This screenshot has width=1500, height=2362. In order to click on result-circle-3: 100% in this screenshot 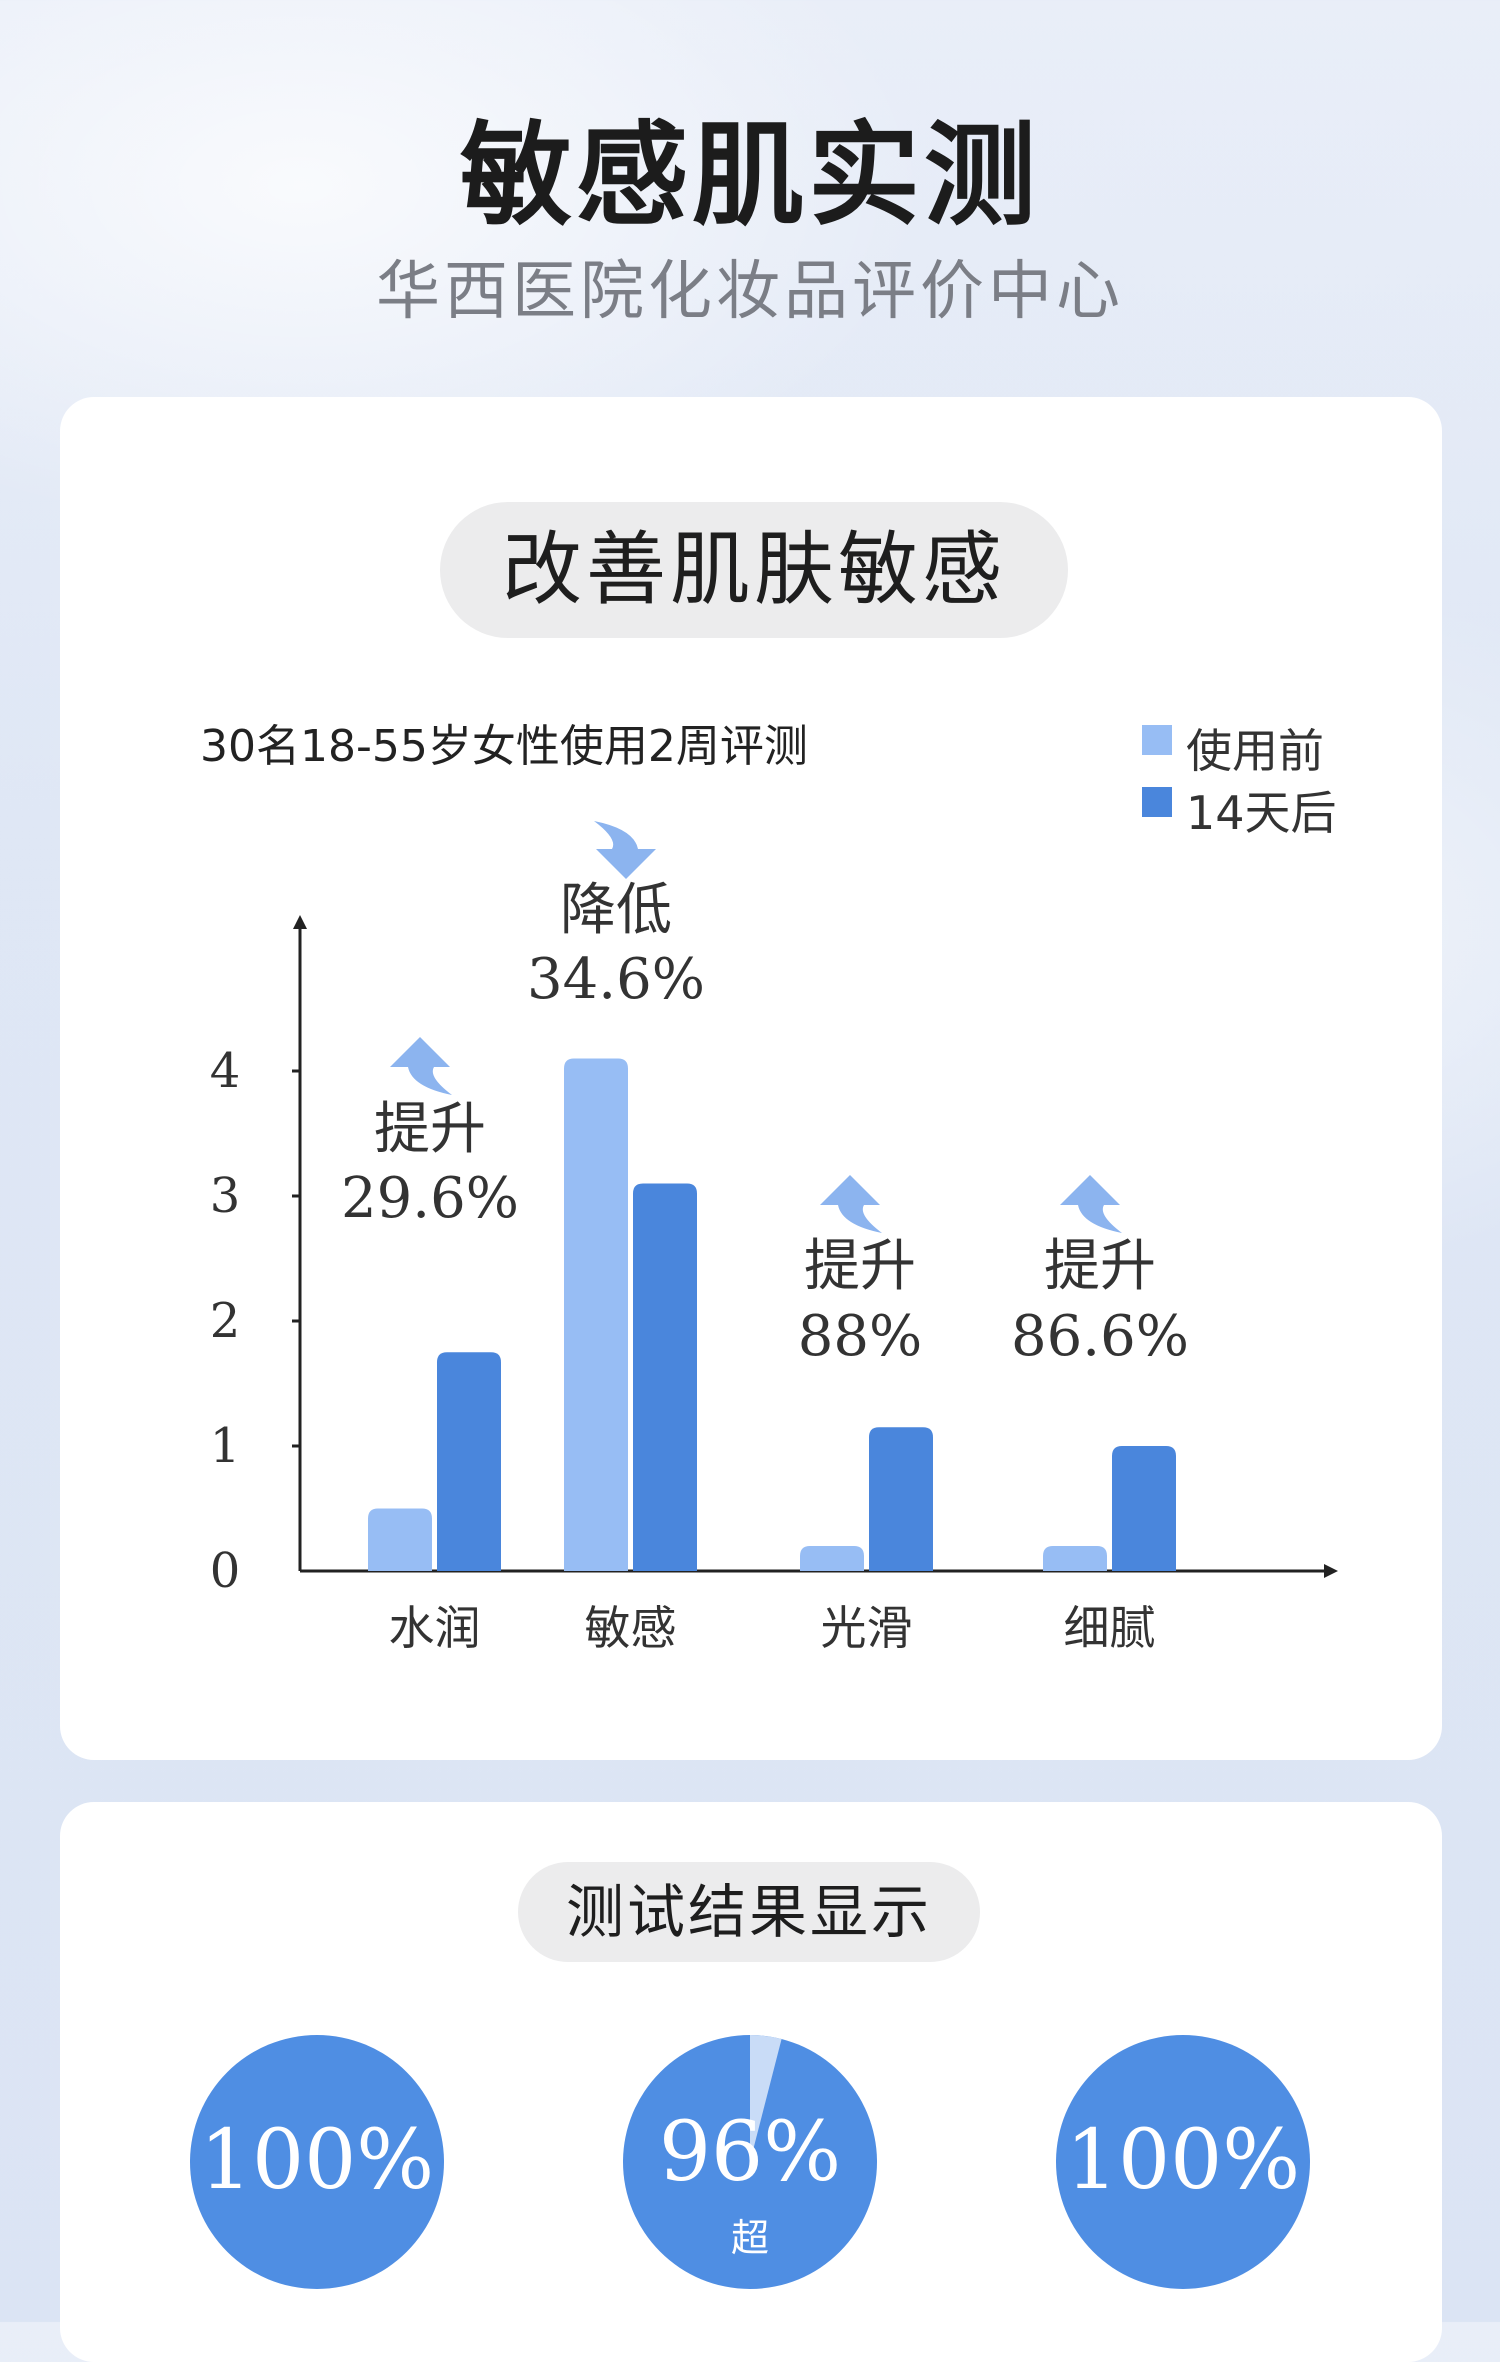, I will do `click(1183, 2162)`.